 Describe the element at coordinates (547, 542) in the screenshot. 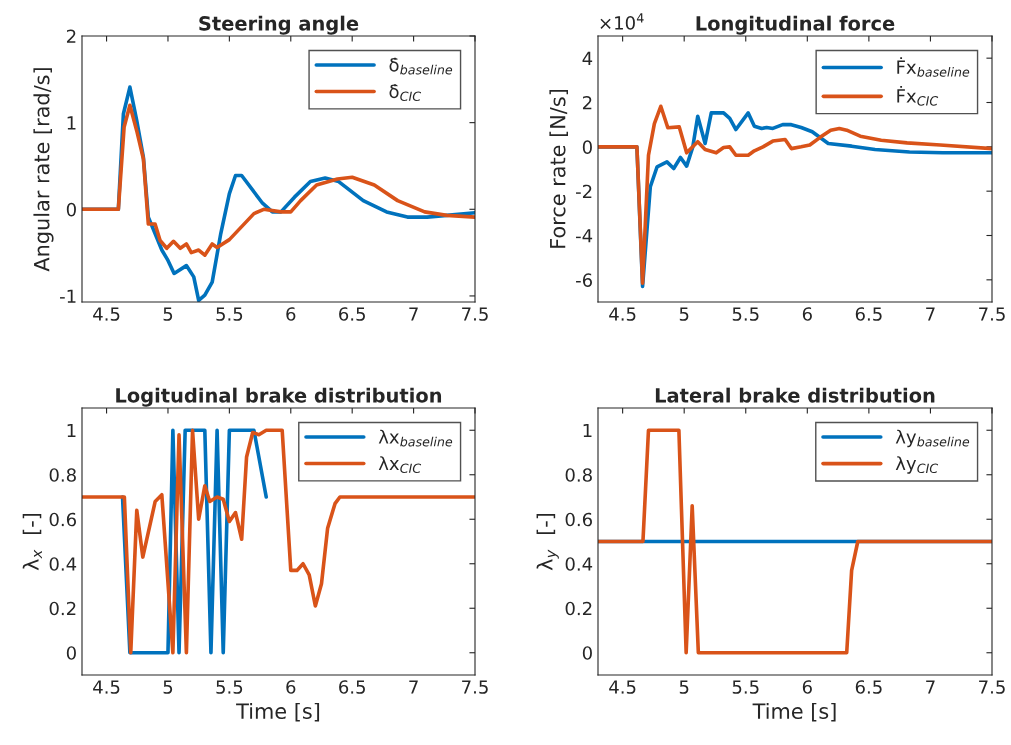

I see `y-axis-title: λ$_{y}$ [-]` at that location.